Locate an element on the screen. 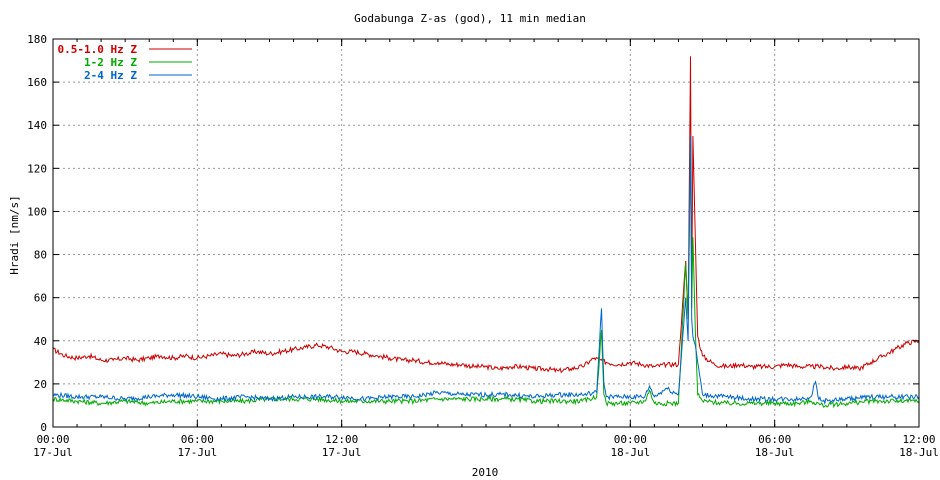 The width and height of the screenshot is (940, 480). x-axis-label: 2010 is located at coordinates (485, 472).